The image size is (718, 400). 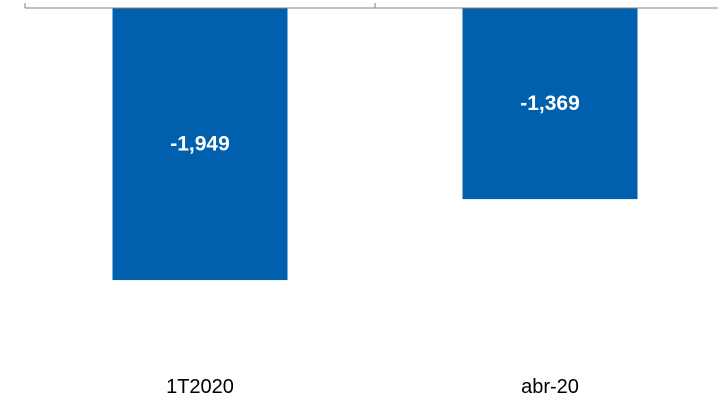 I want to click on x-tick-label-1T2020: 1T2020, so click(x=200, y=387).